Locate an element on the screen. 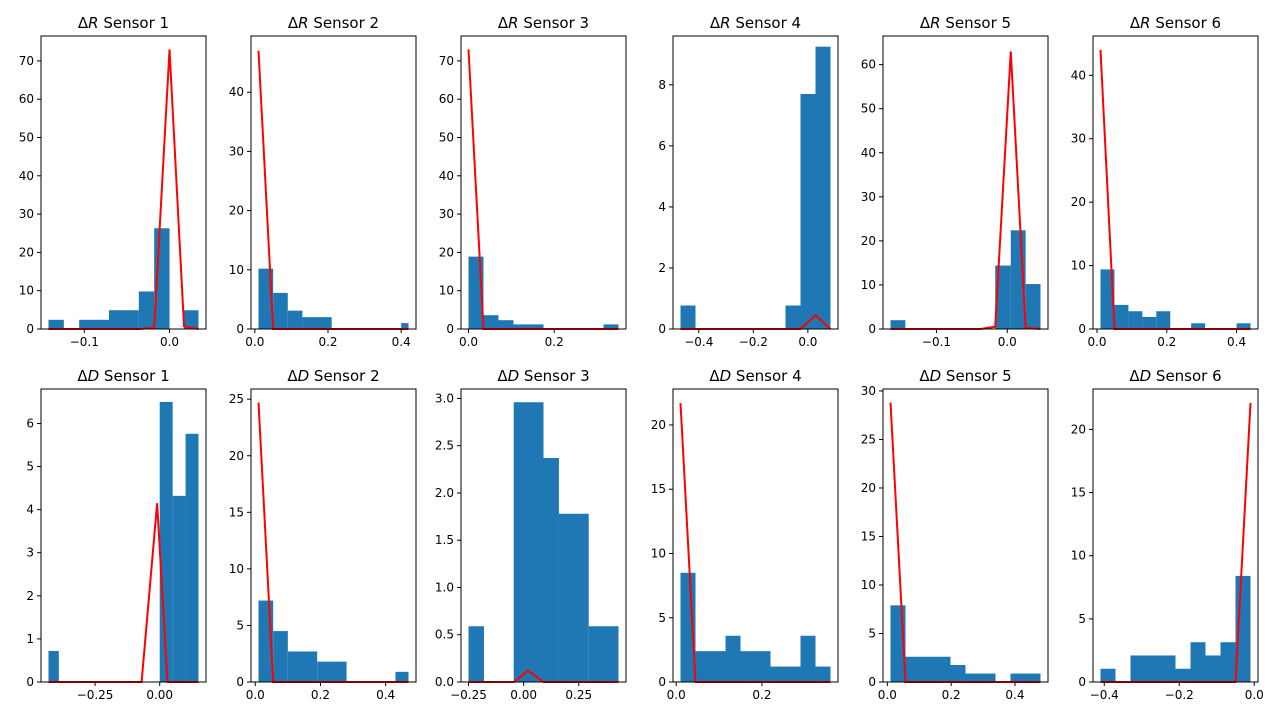 The image size is (1280, 720). y-tick-label: 3.0 is located at coordinates (444, 398).